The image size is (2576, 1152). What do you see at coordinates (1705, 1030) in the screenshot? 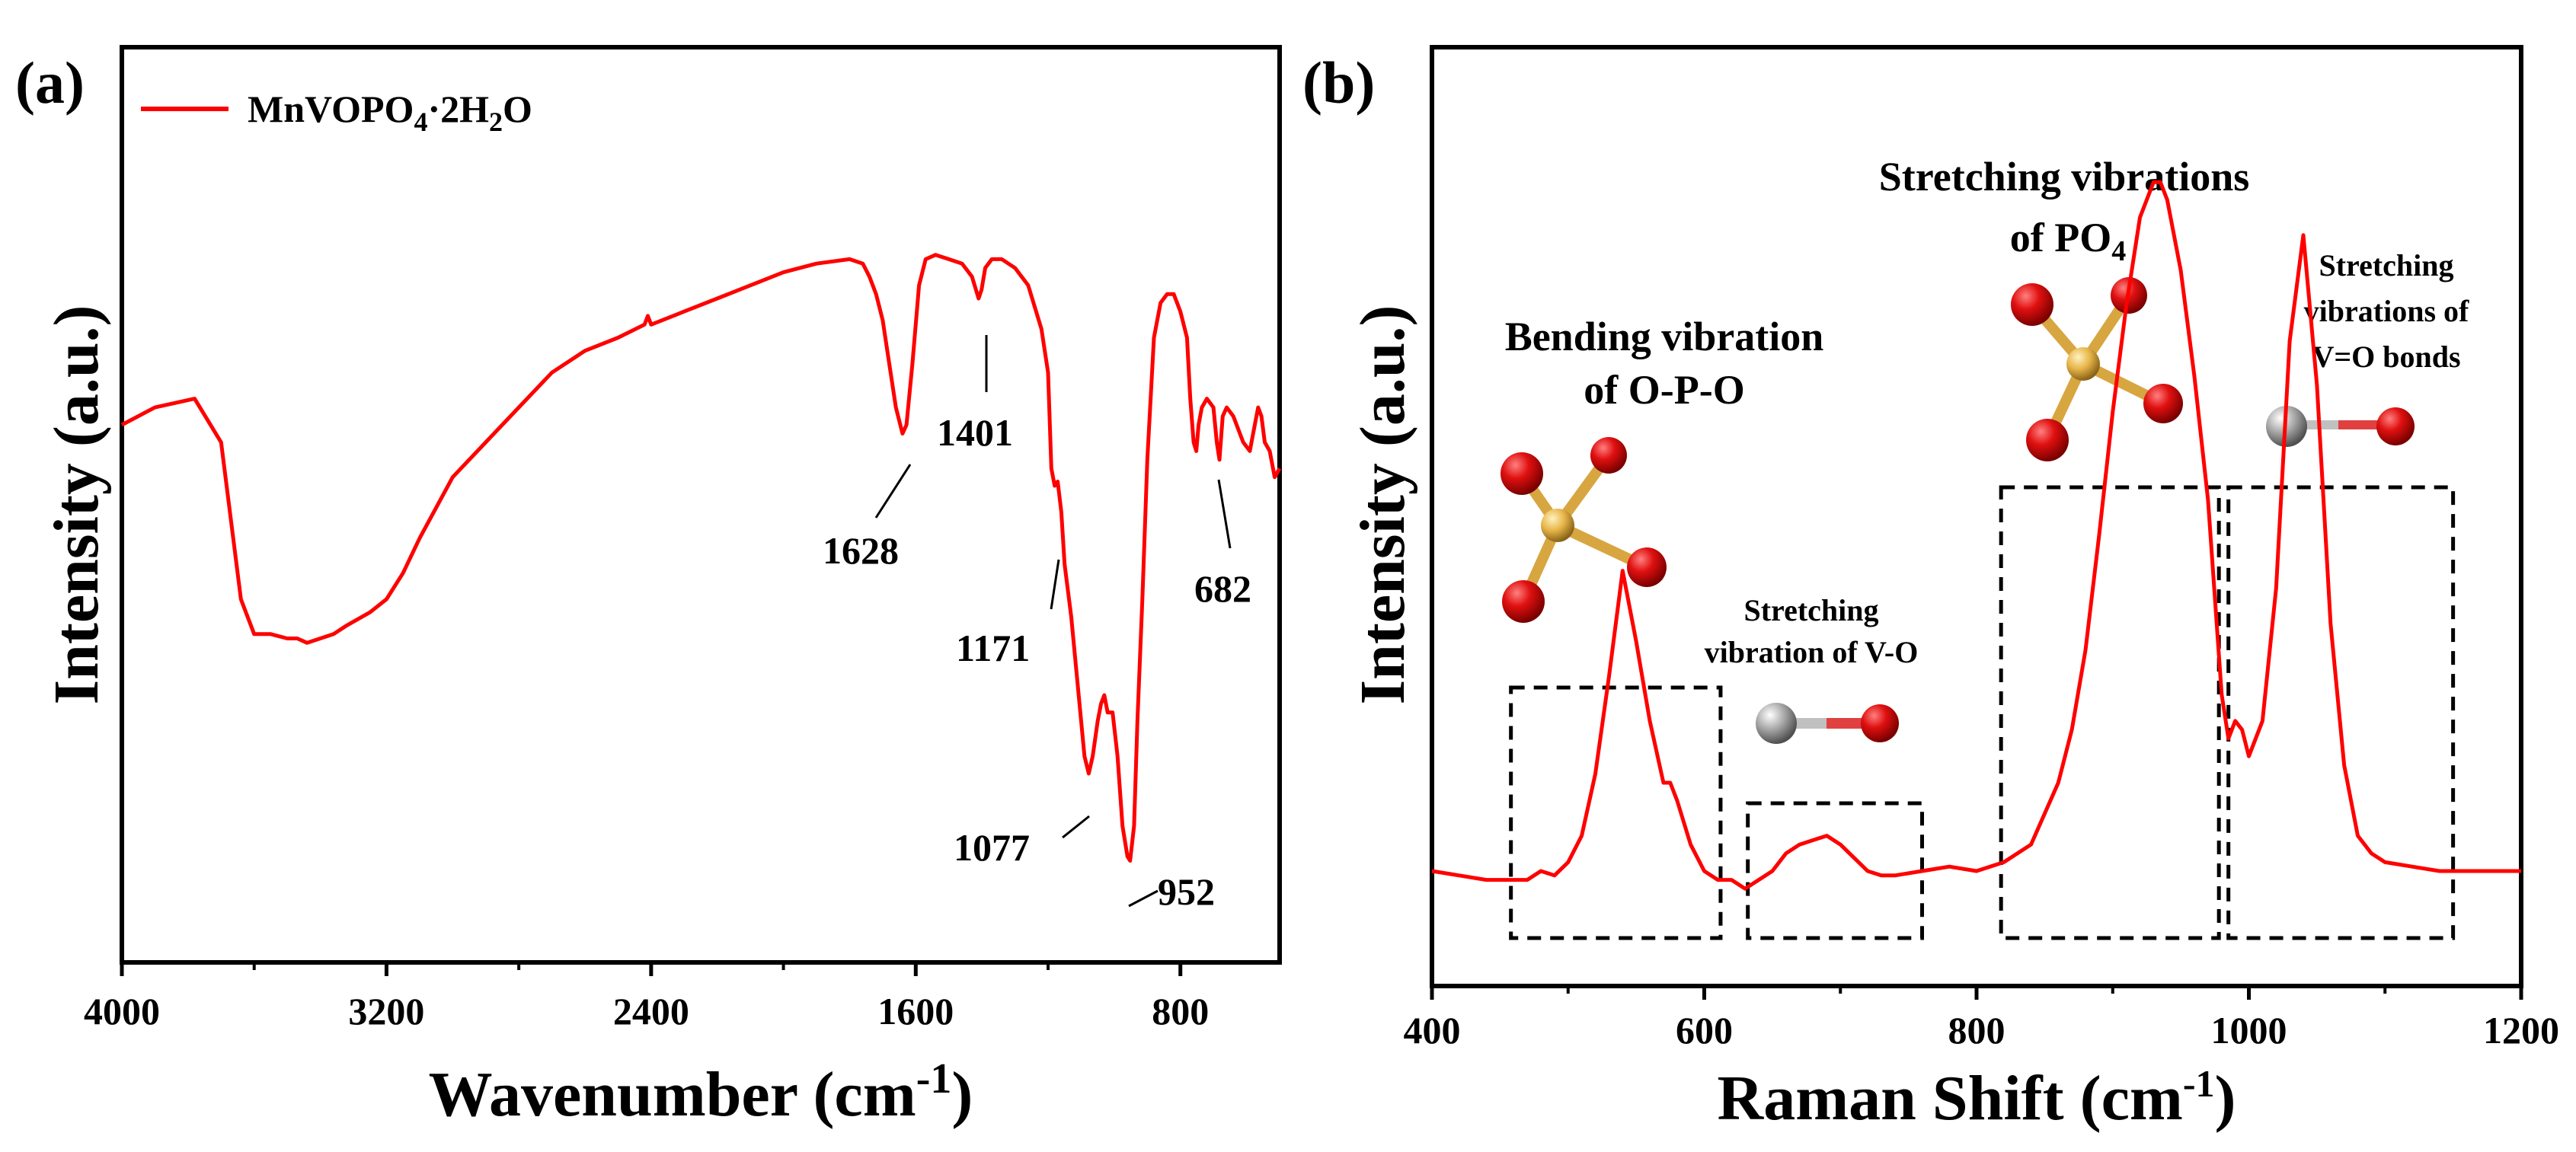
I see `x-tick-label-600: 600` at bounding box center [1705, 1030].